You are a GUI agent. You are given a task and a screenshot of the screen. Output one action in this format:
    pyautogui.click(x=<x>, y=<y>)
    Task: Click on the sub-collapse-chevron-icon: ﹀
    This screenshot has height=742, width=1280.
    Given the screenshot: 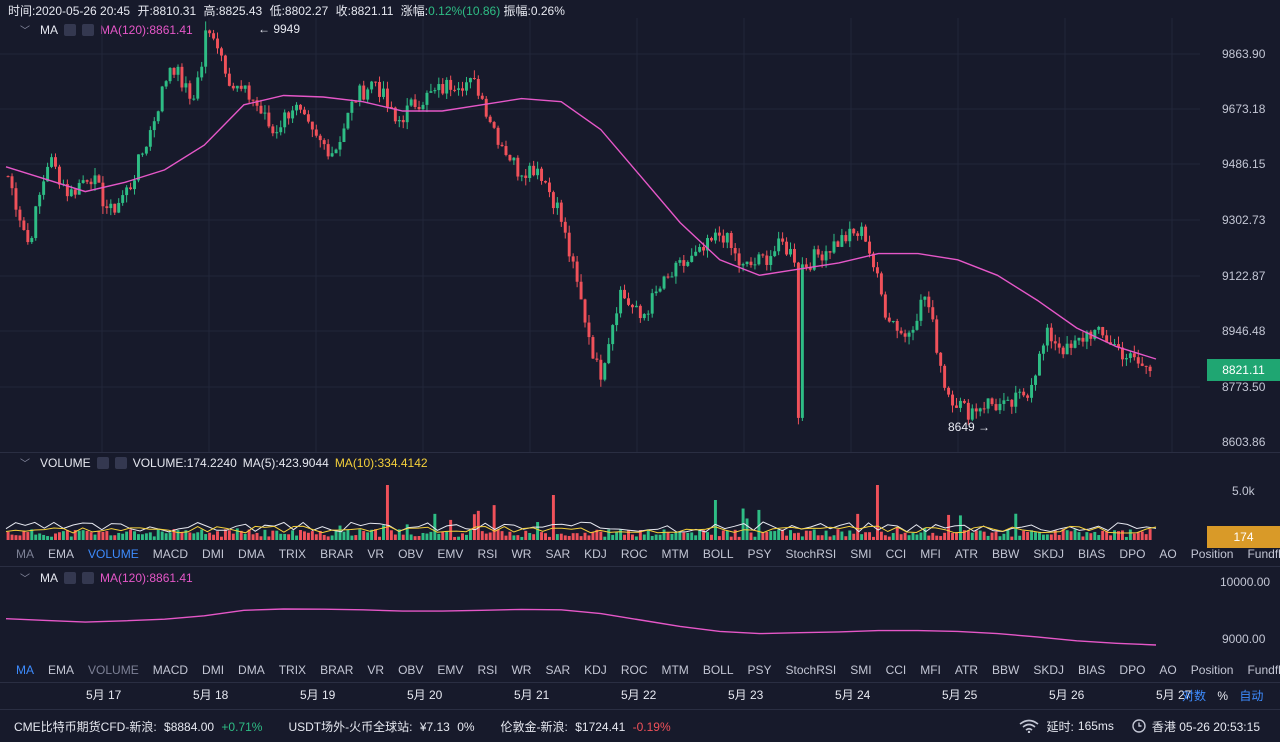 What is the action you would take?
    pyautogui.click(x=25, y=579)
    